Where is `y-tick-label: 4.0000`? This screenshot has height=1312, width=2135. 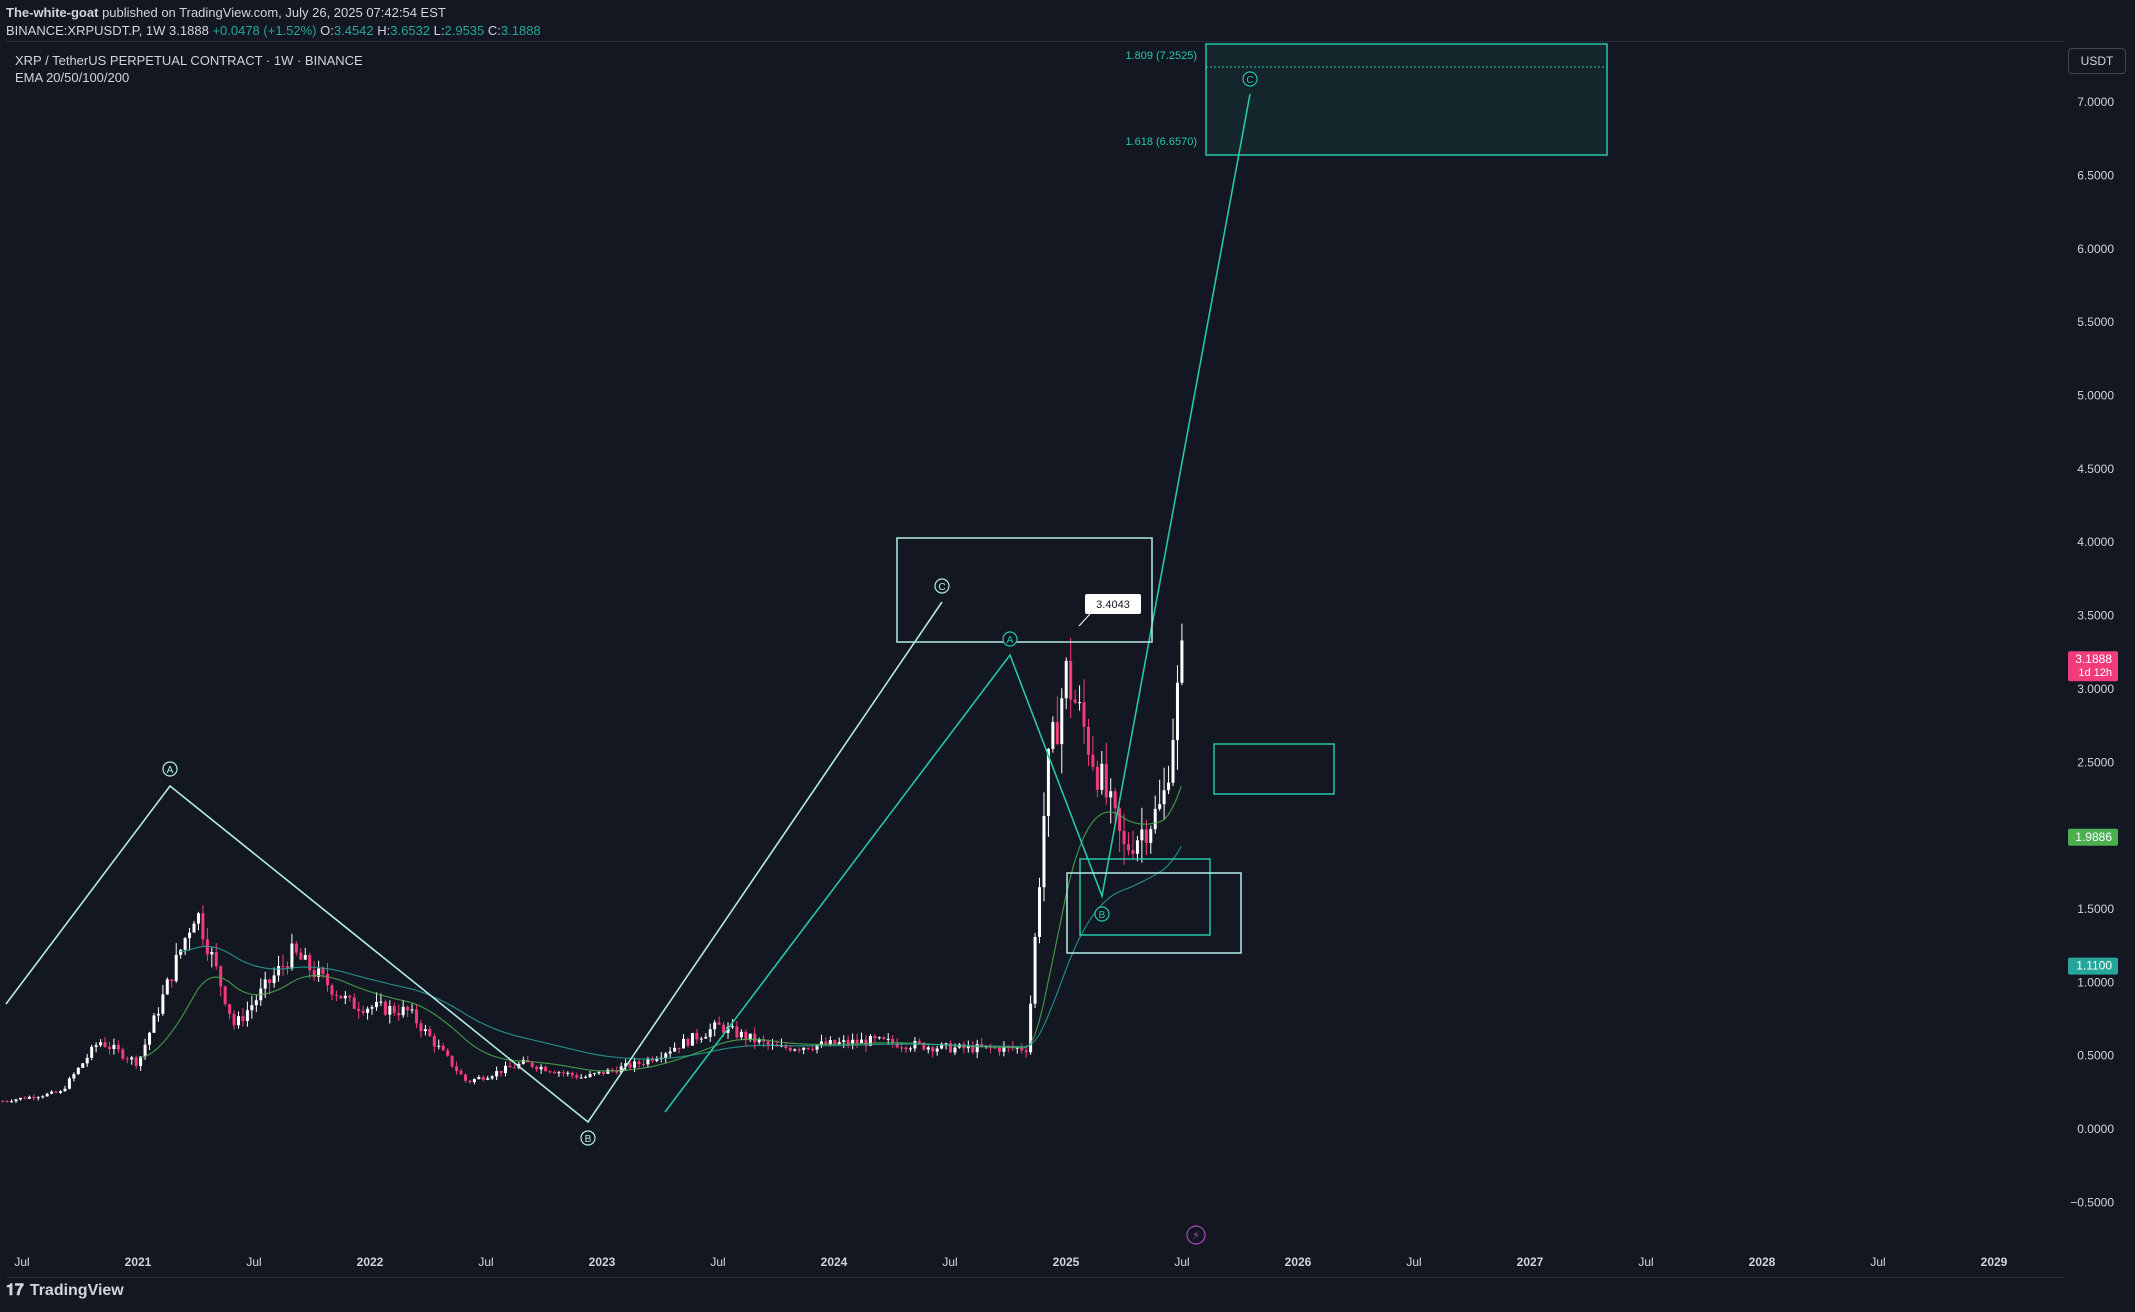 y-tick-label: 4.0000 is located at coordinates (2095, 542).